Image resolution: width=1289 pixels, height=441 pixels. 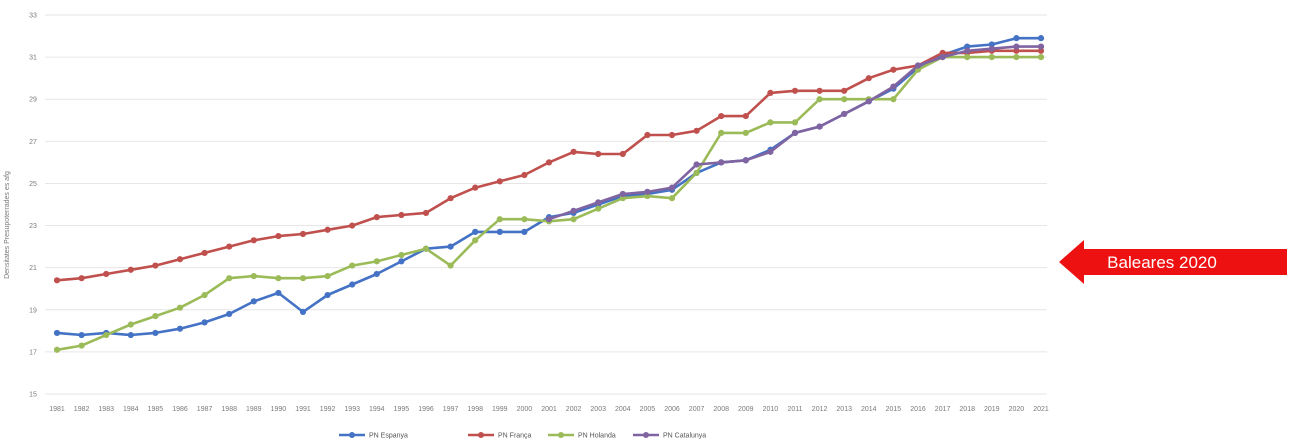 I want to click on legend-item: PN Holanda, so click(x=582, y=436).